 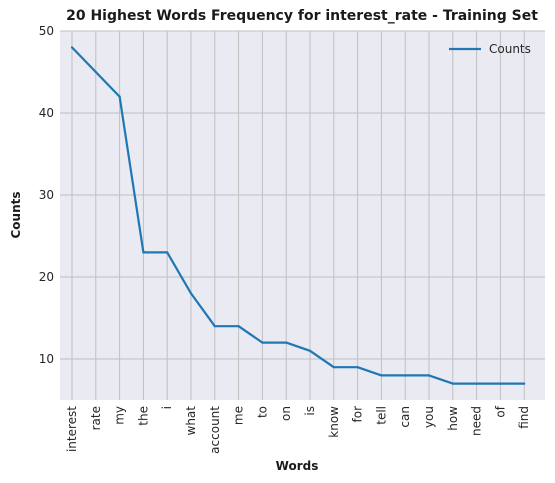 I want to click on legend: Counts, so click(x=490, y=49).